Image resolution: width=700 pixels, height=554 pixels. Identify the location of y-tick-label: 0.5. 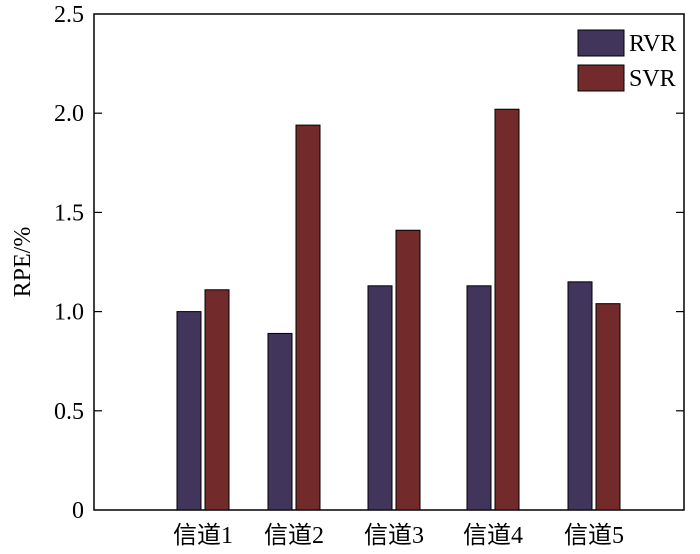
(69, 412).